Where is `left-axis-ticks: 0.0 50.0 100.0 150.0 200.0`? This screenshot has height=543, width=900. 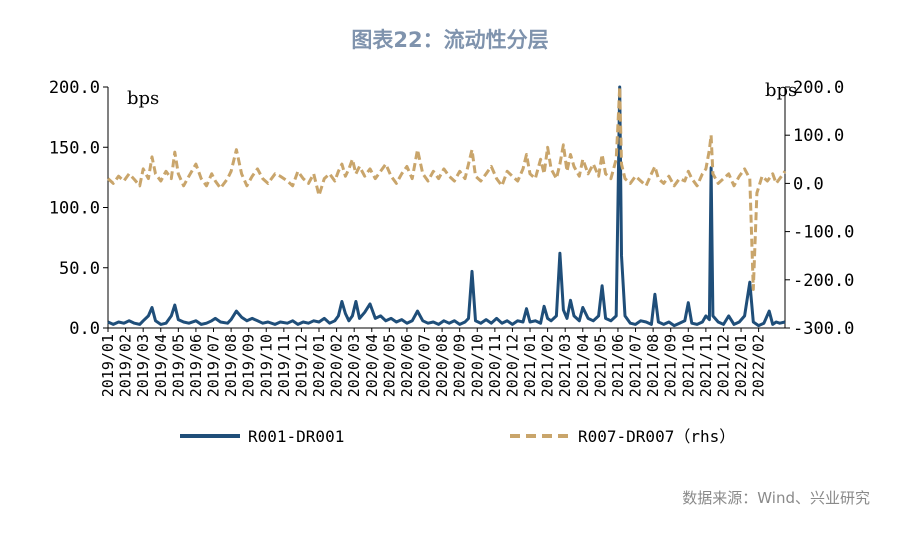 left-axis-ticks: 0.0 50.0 100.0 150.0 200.0 is located at coordinates (78, 208).